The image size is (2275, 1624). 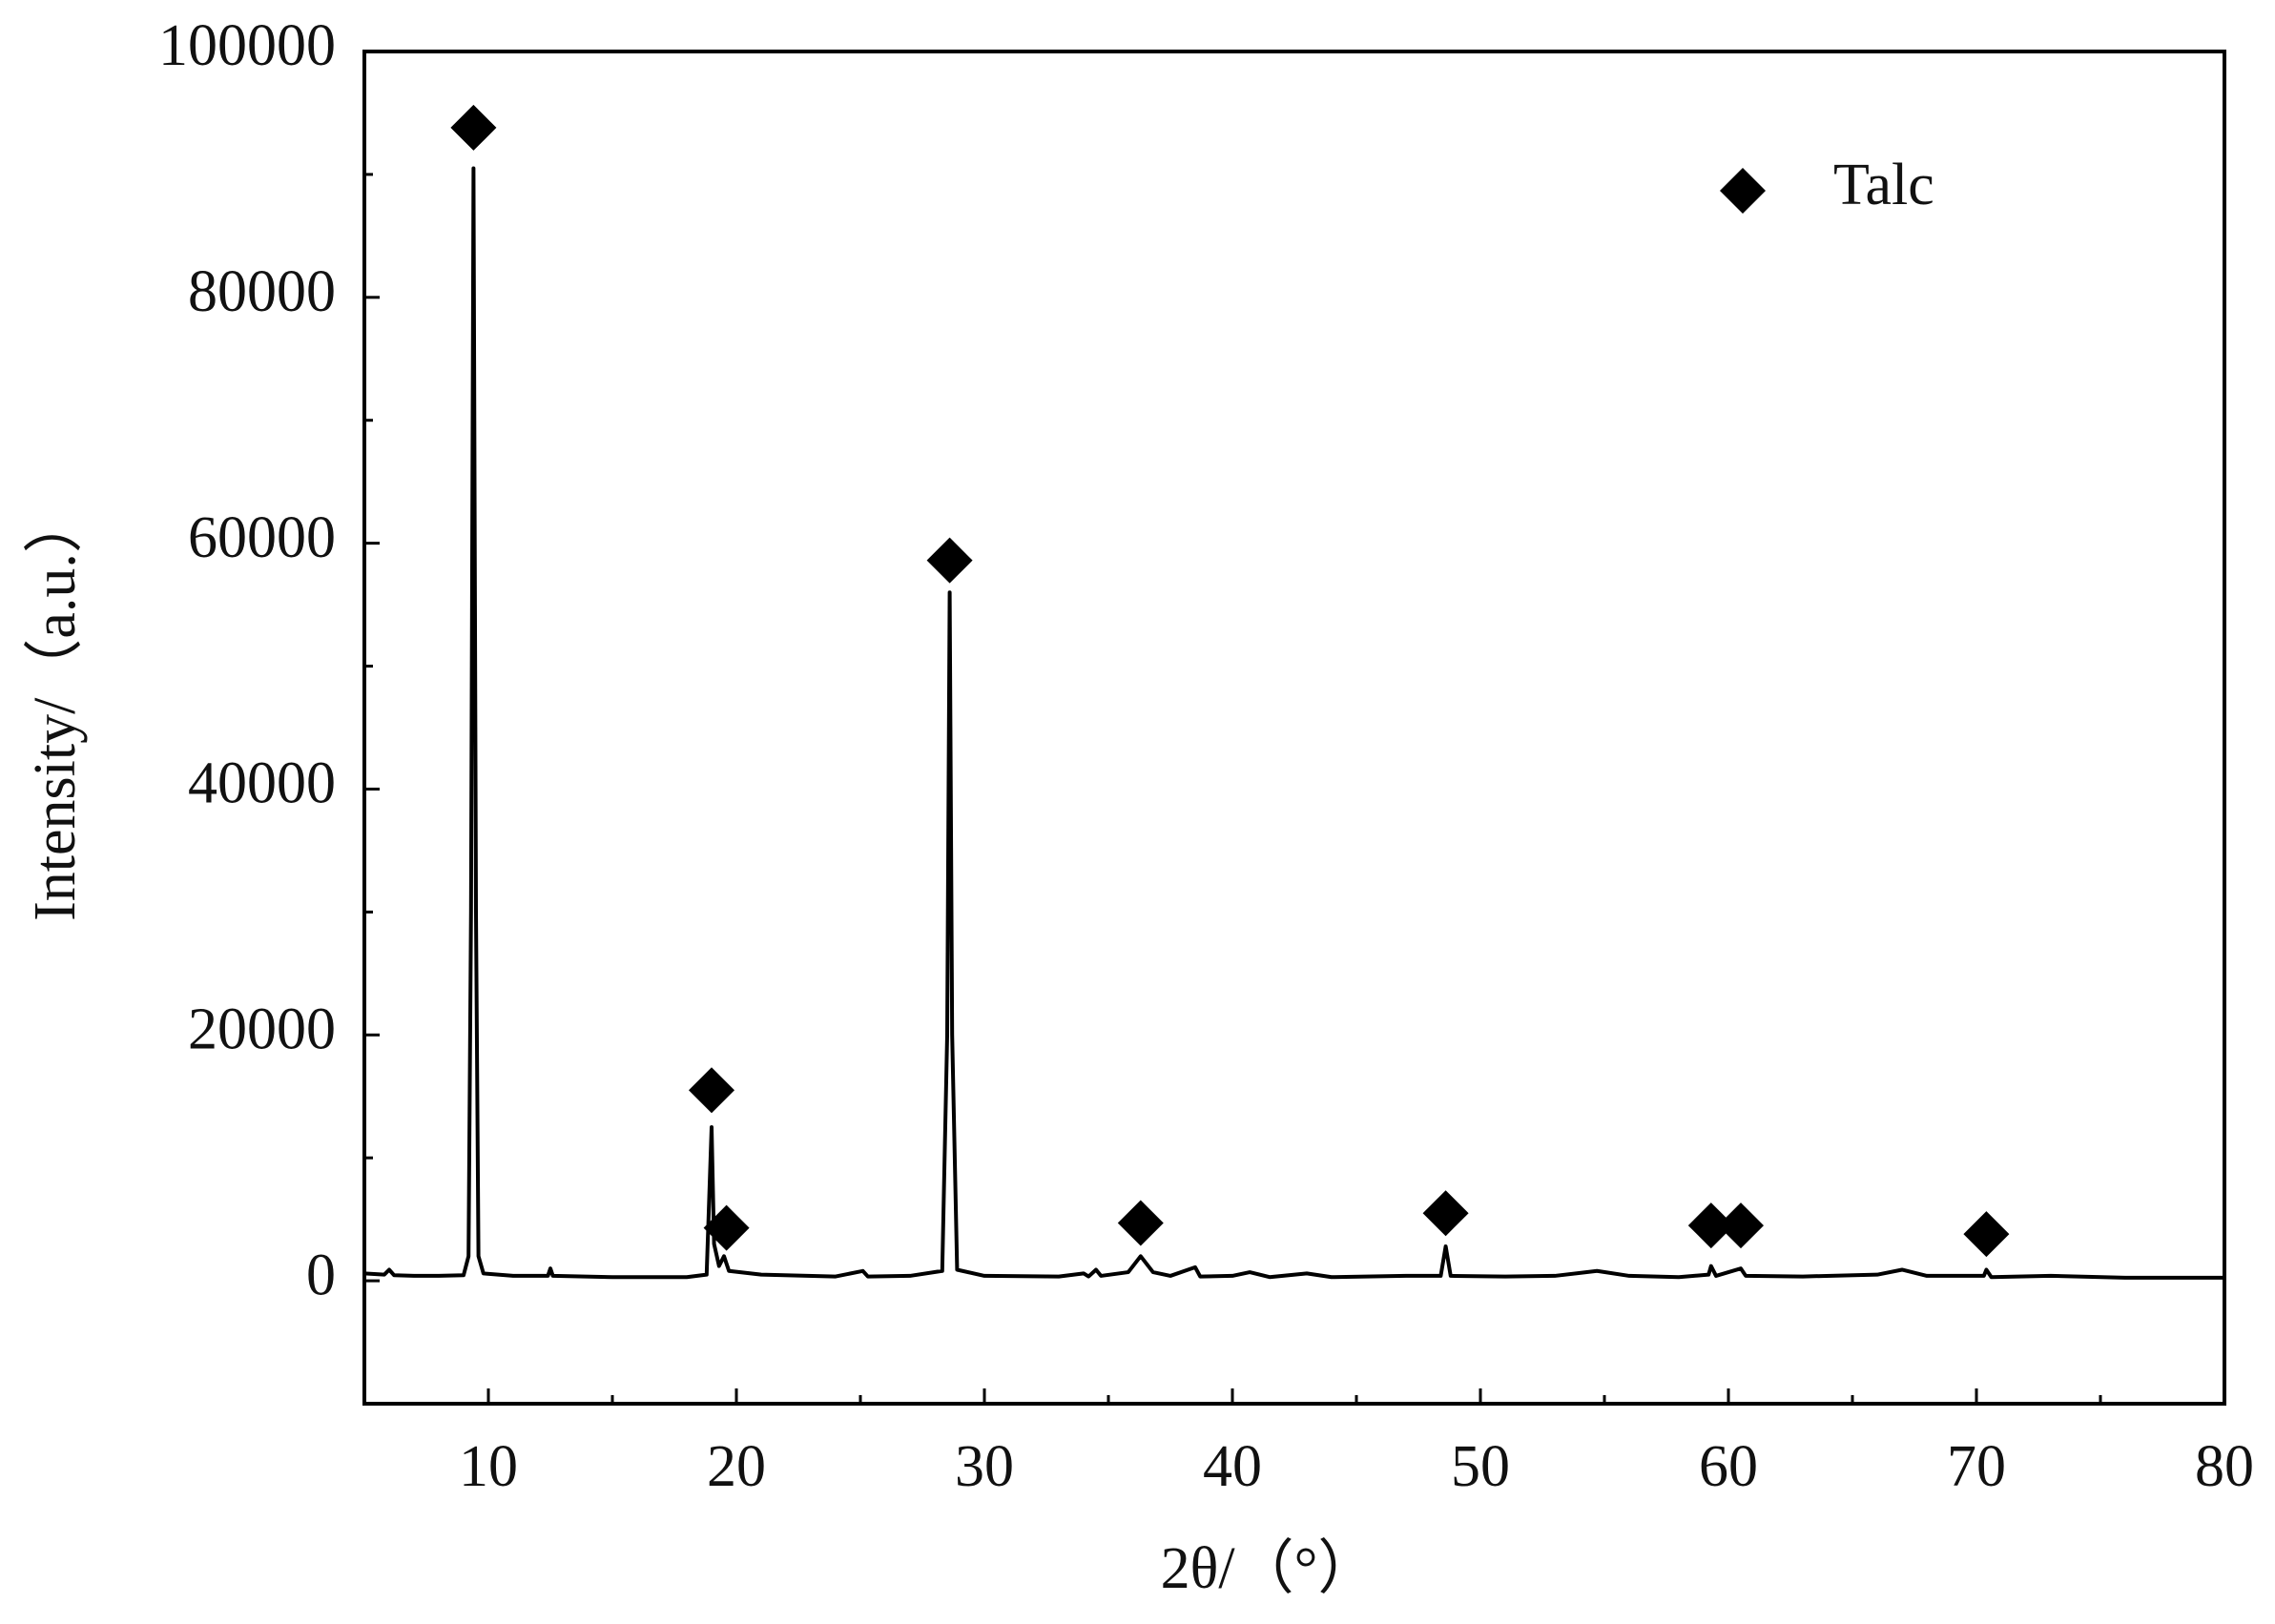 I want to click on y-tick-label: 100000, so click(x=247, y=45).